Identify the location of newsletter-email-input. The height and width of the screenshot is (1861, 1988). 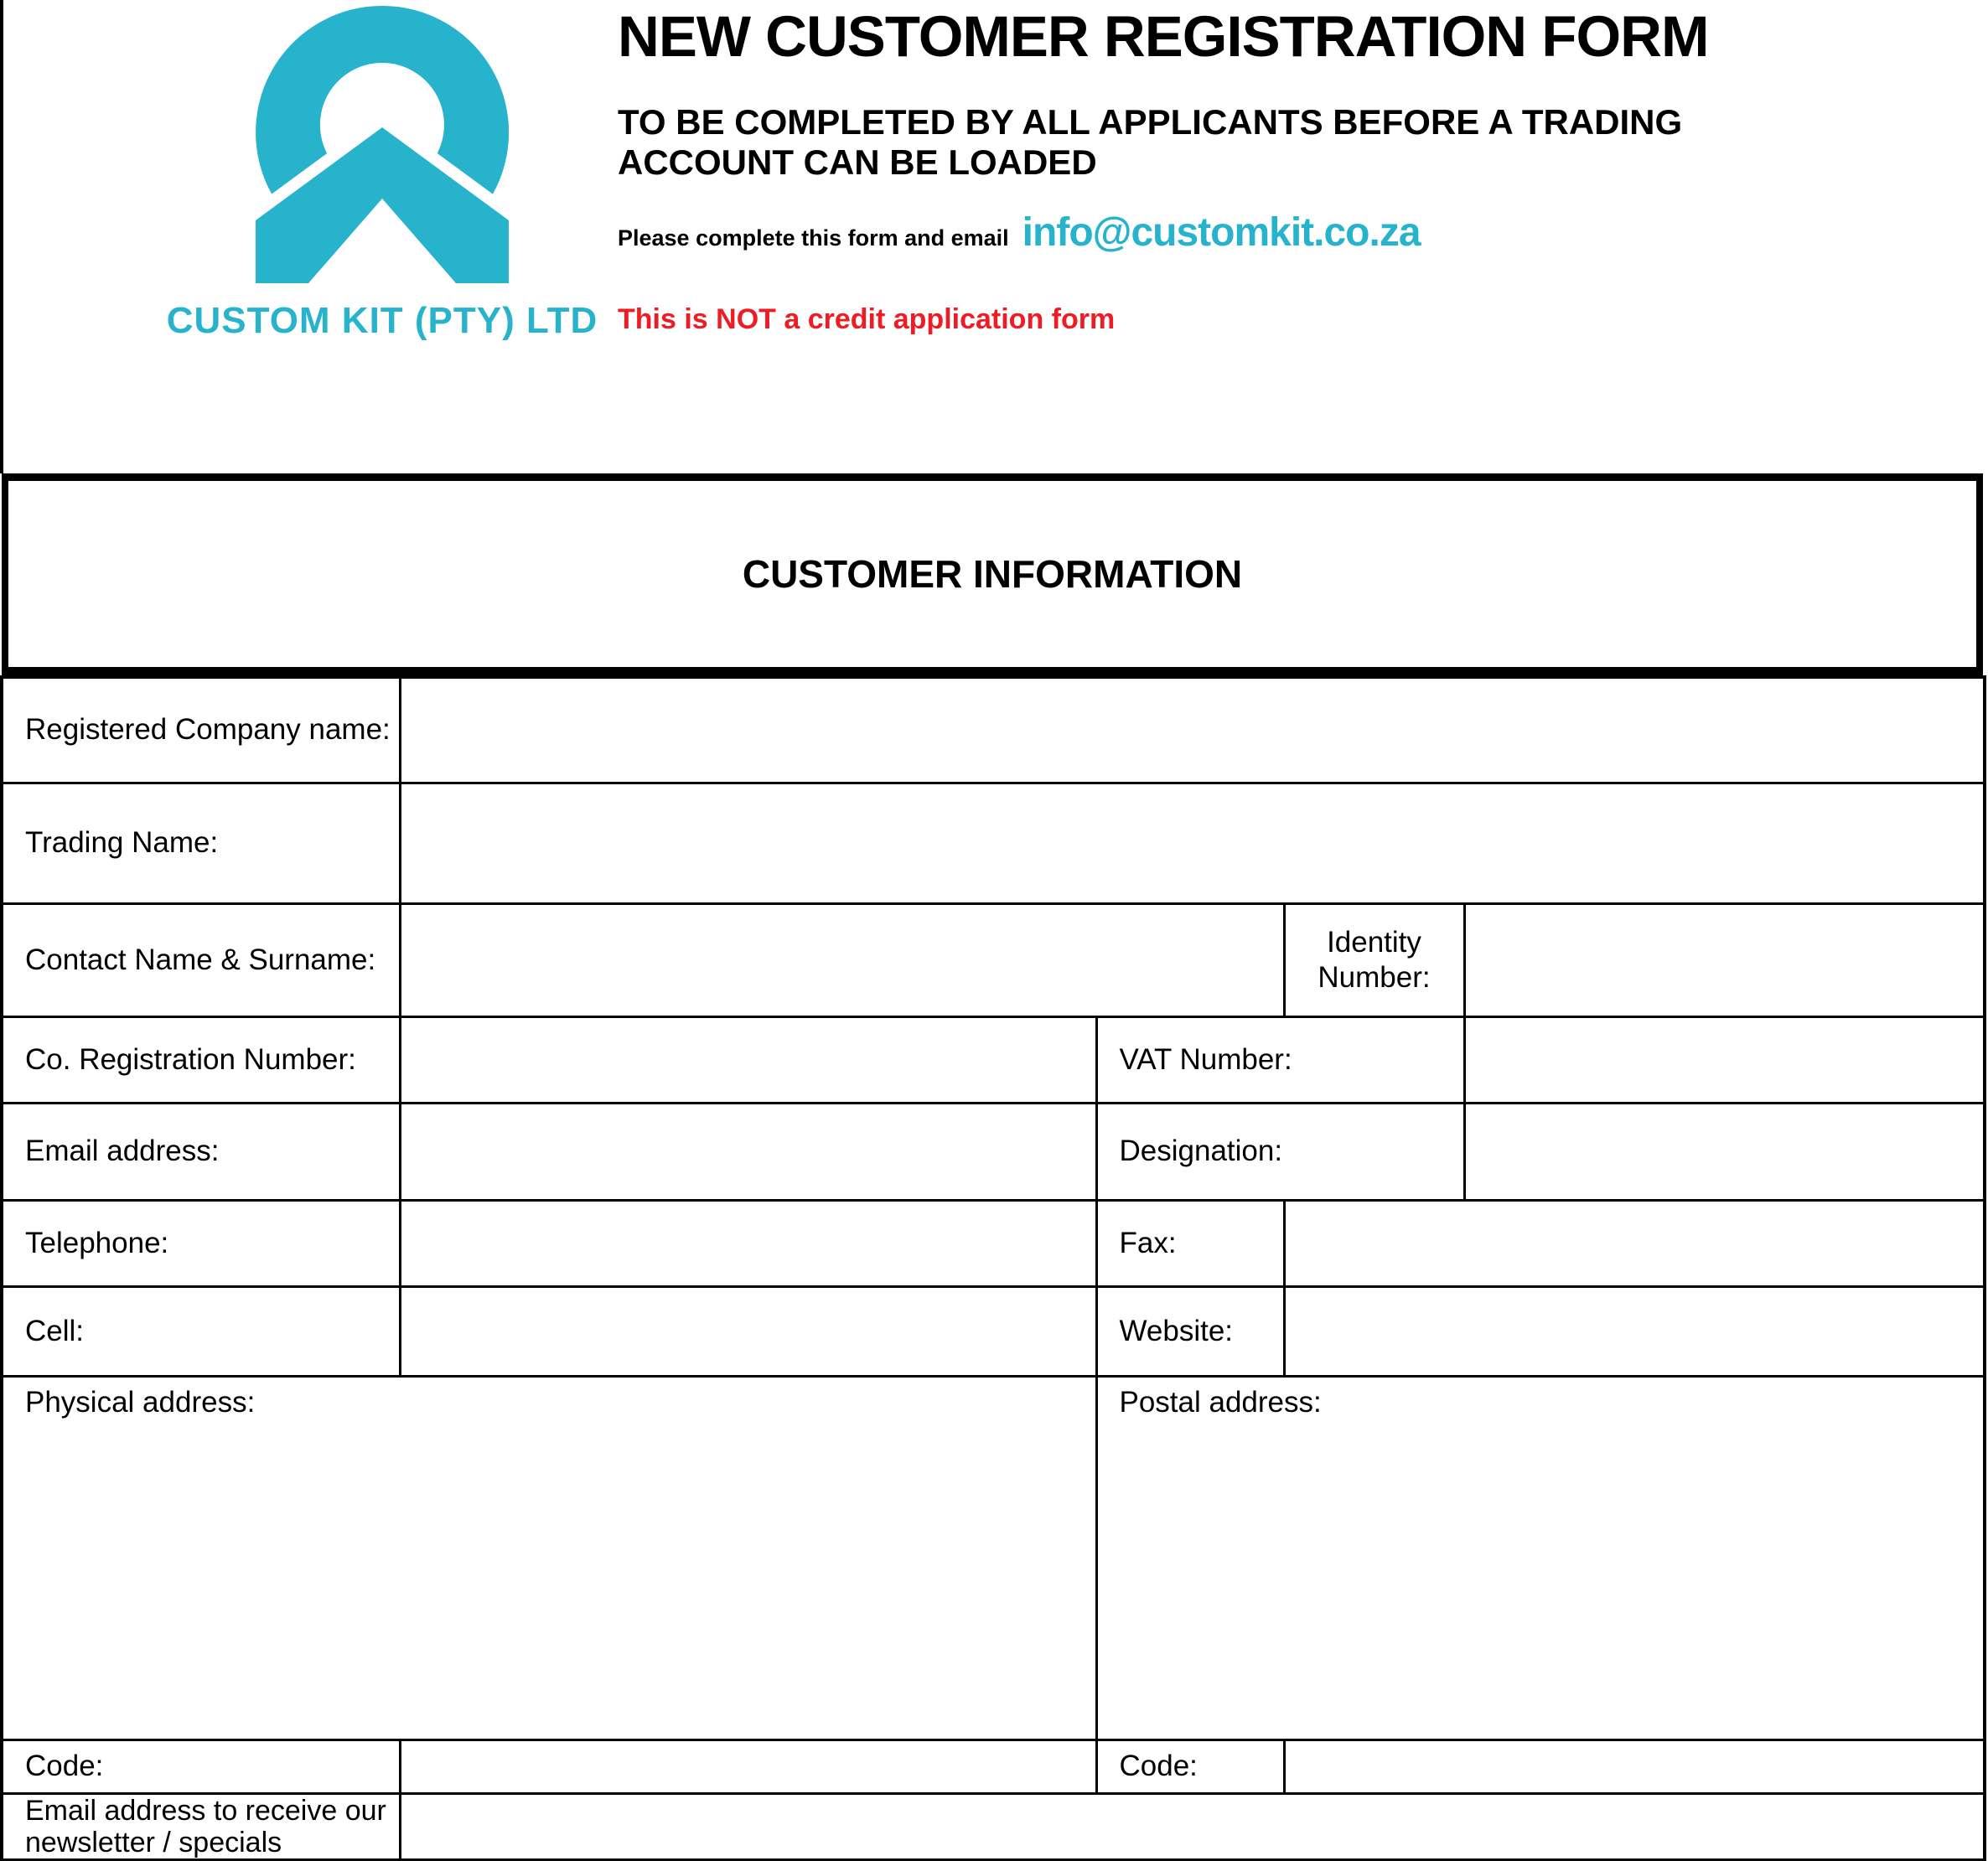
(1192, 1826).